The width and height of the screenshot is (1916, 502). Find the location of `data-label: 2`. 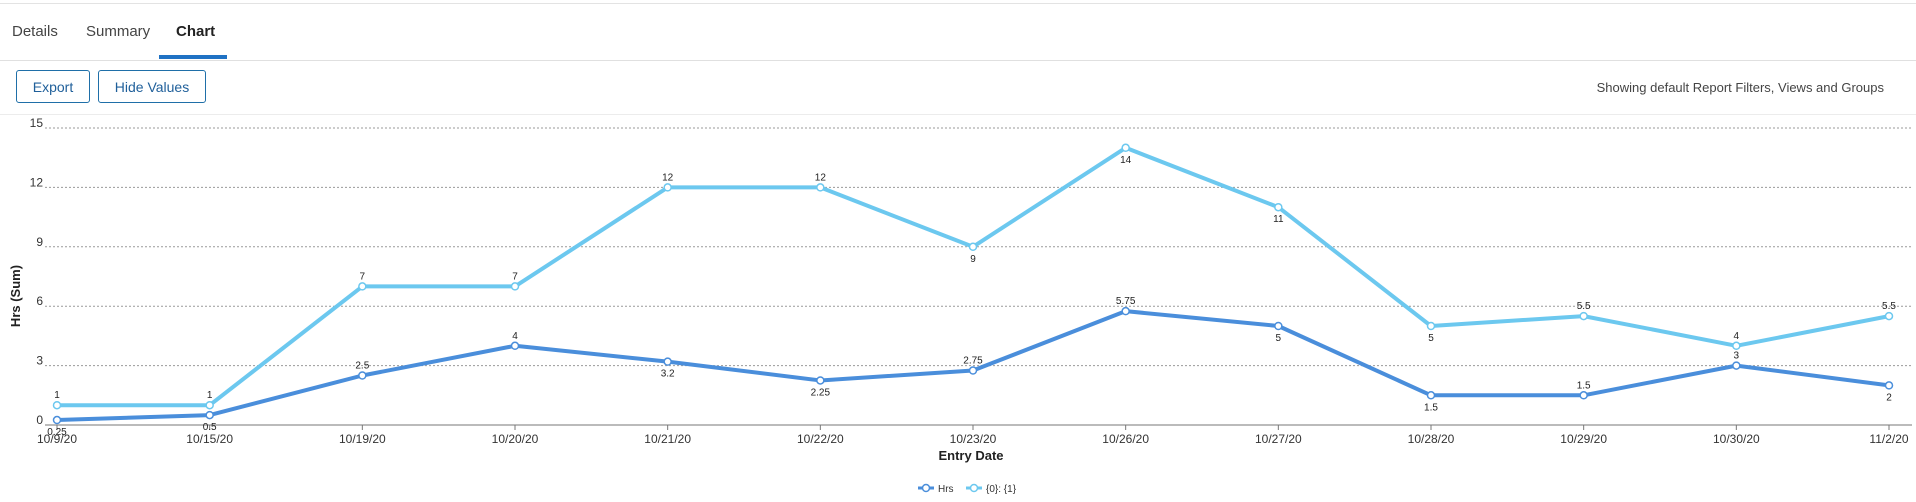

data-label: 2 is located at coordinates (1889, 397).